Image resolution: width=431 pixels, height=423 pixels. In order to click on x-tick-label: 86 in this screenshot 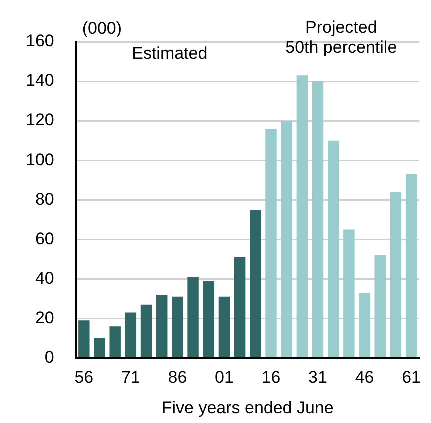, I will do `click(178, 378)`.